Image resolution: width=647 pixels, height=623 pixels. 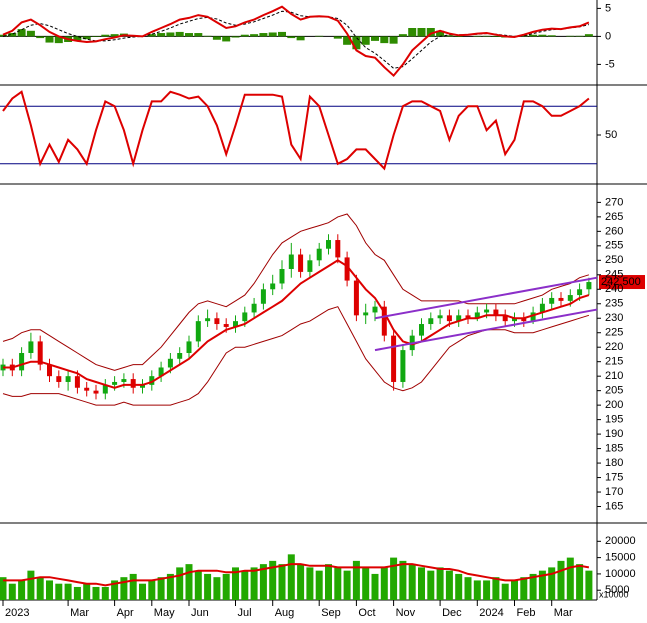 What do you see at coordinates (620, 541) in the screenshot?
I see `y-tick-label: 20000` at bounding box center [620, 541].